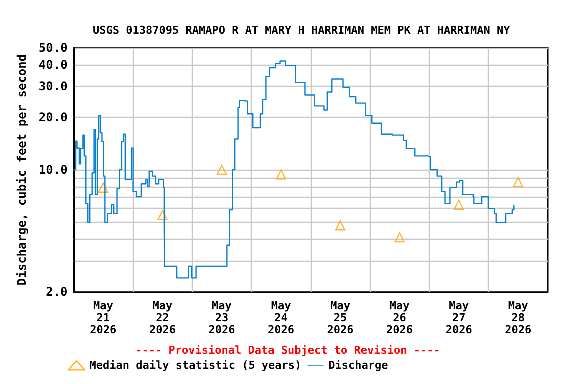 The width and height of the screenshot is (576, 384). What do you see at coordinates (340, 318) in the screenshot?
I see `x-tick-label: May 25 2026` at bounding box center [340, 318].